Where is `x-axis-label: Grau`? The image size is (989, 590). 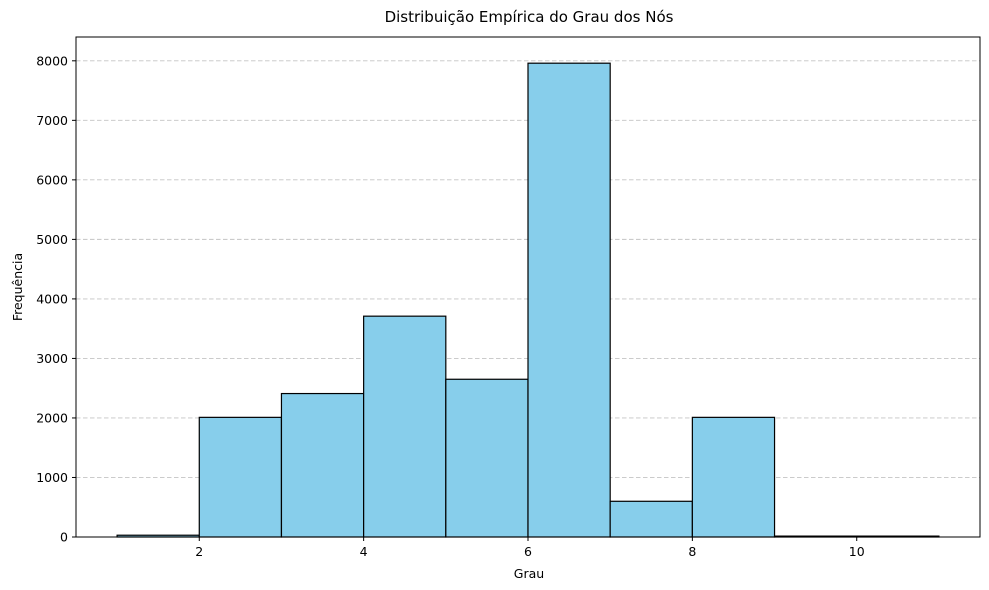 x-axis-label: Grau is located at coordinates (529, 573).